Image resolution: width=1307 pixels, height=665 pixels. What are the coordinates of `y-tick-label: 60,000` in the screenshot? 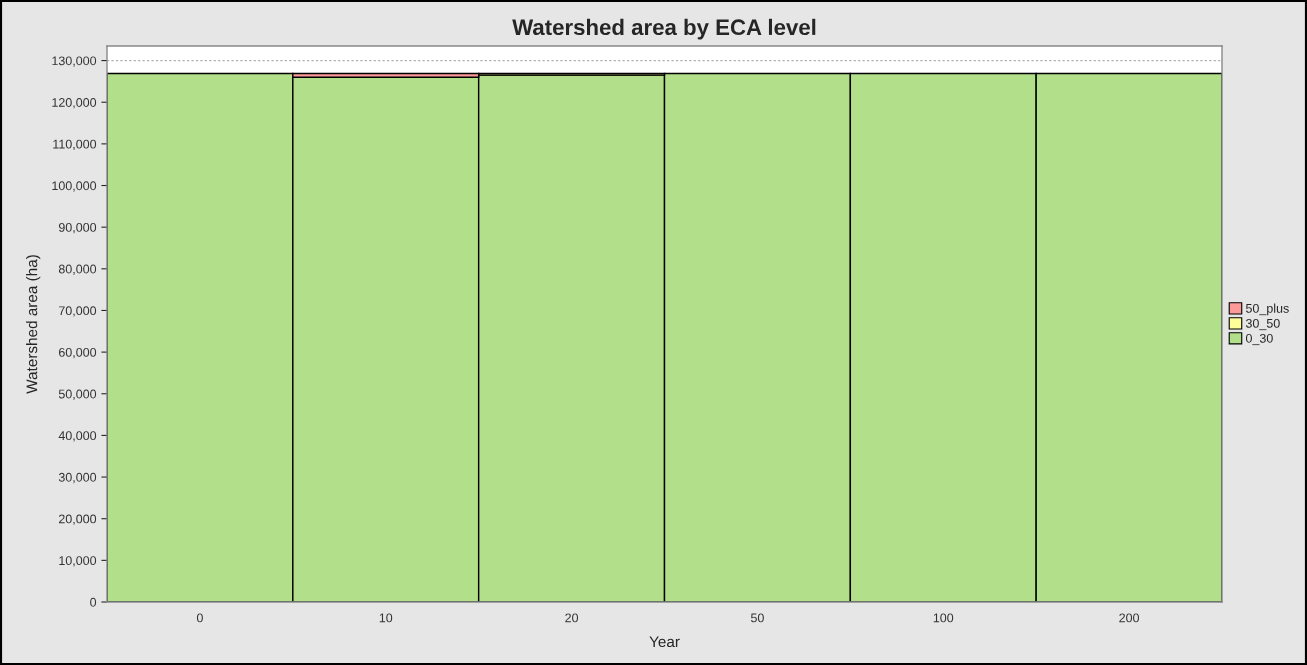 It's located at (77, 353).